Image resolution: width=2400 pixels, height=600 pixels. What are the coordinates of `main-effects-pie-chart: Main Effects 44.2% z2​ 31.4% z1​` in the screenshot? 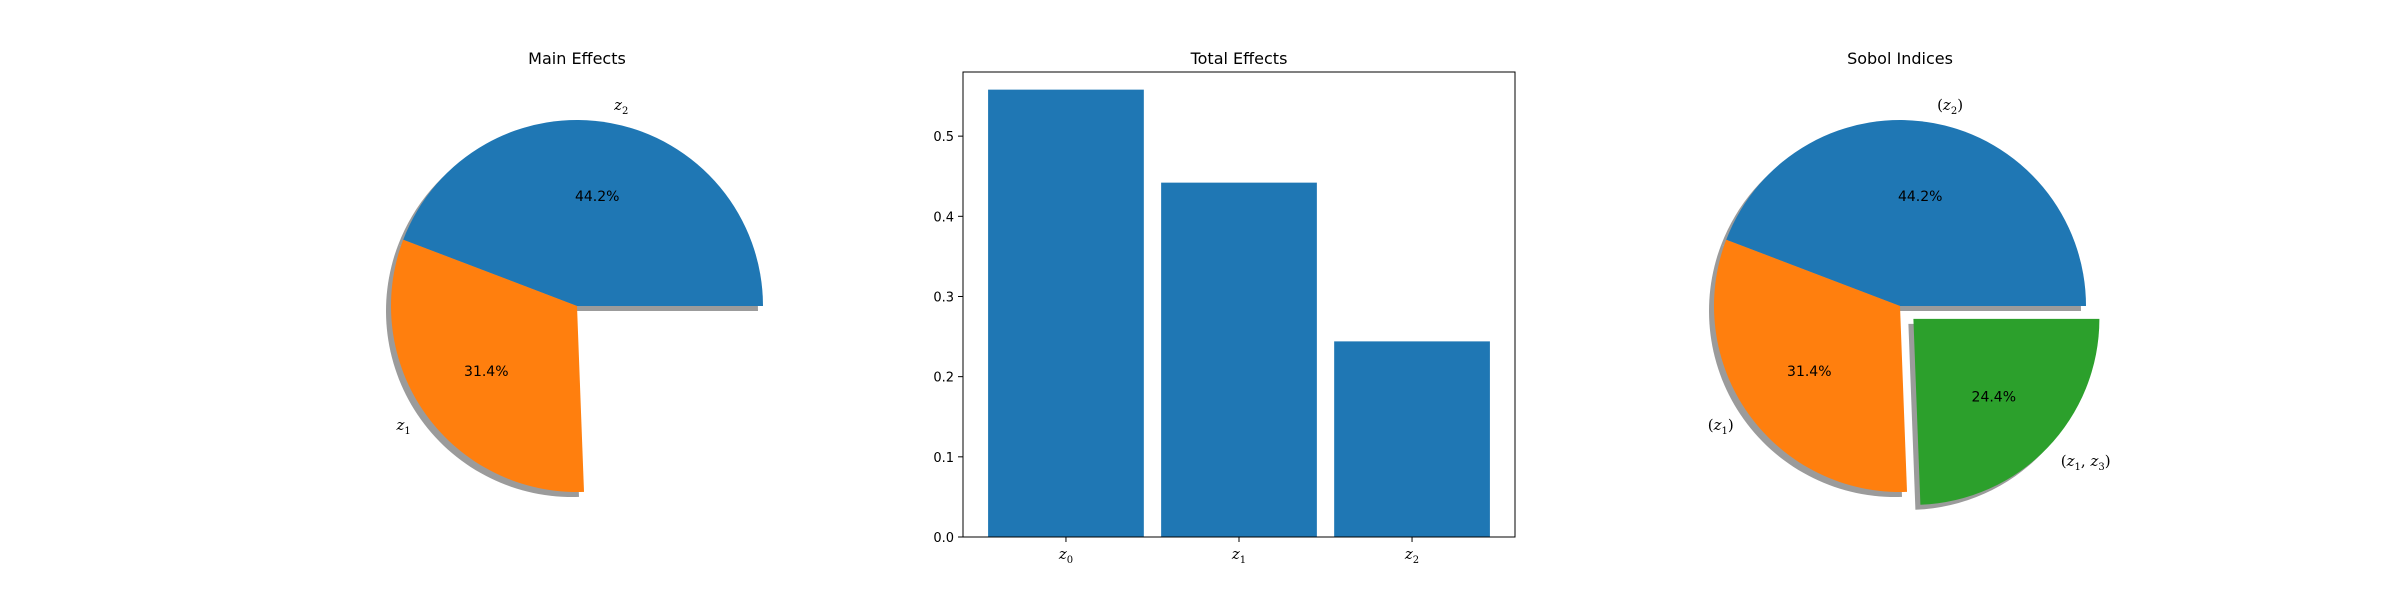 It's located at (574, 273).